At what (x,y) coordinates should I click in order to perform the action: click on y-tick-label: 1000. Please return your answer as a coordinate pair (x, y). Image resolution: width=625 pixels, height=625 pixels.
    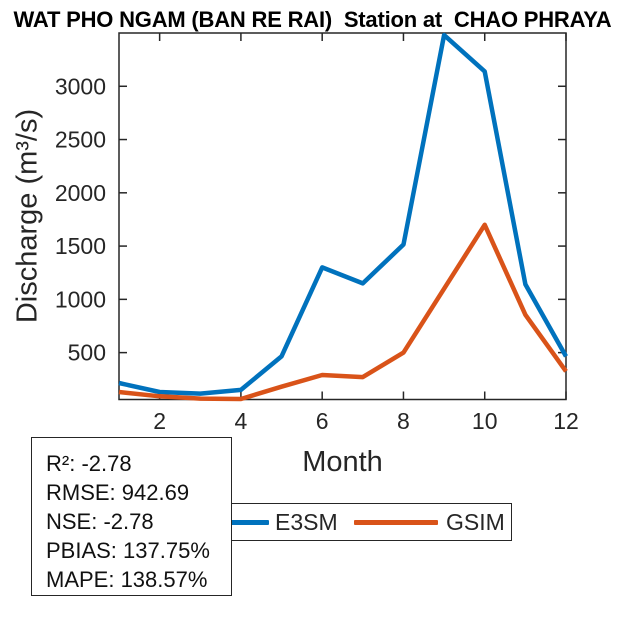
    Looking at the image, I should click on (80, 299).